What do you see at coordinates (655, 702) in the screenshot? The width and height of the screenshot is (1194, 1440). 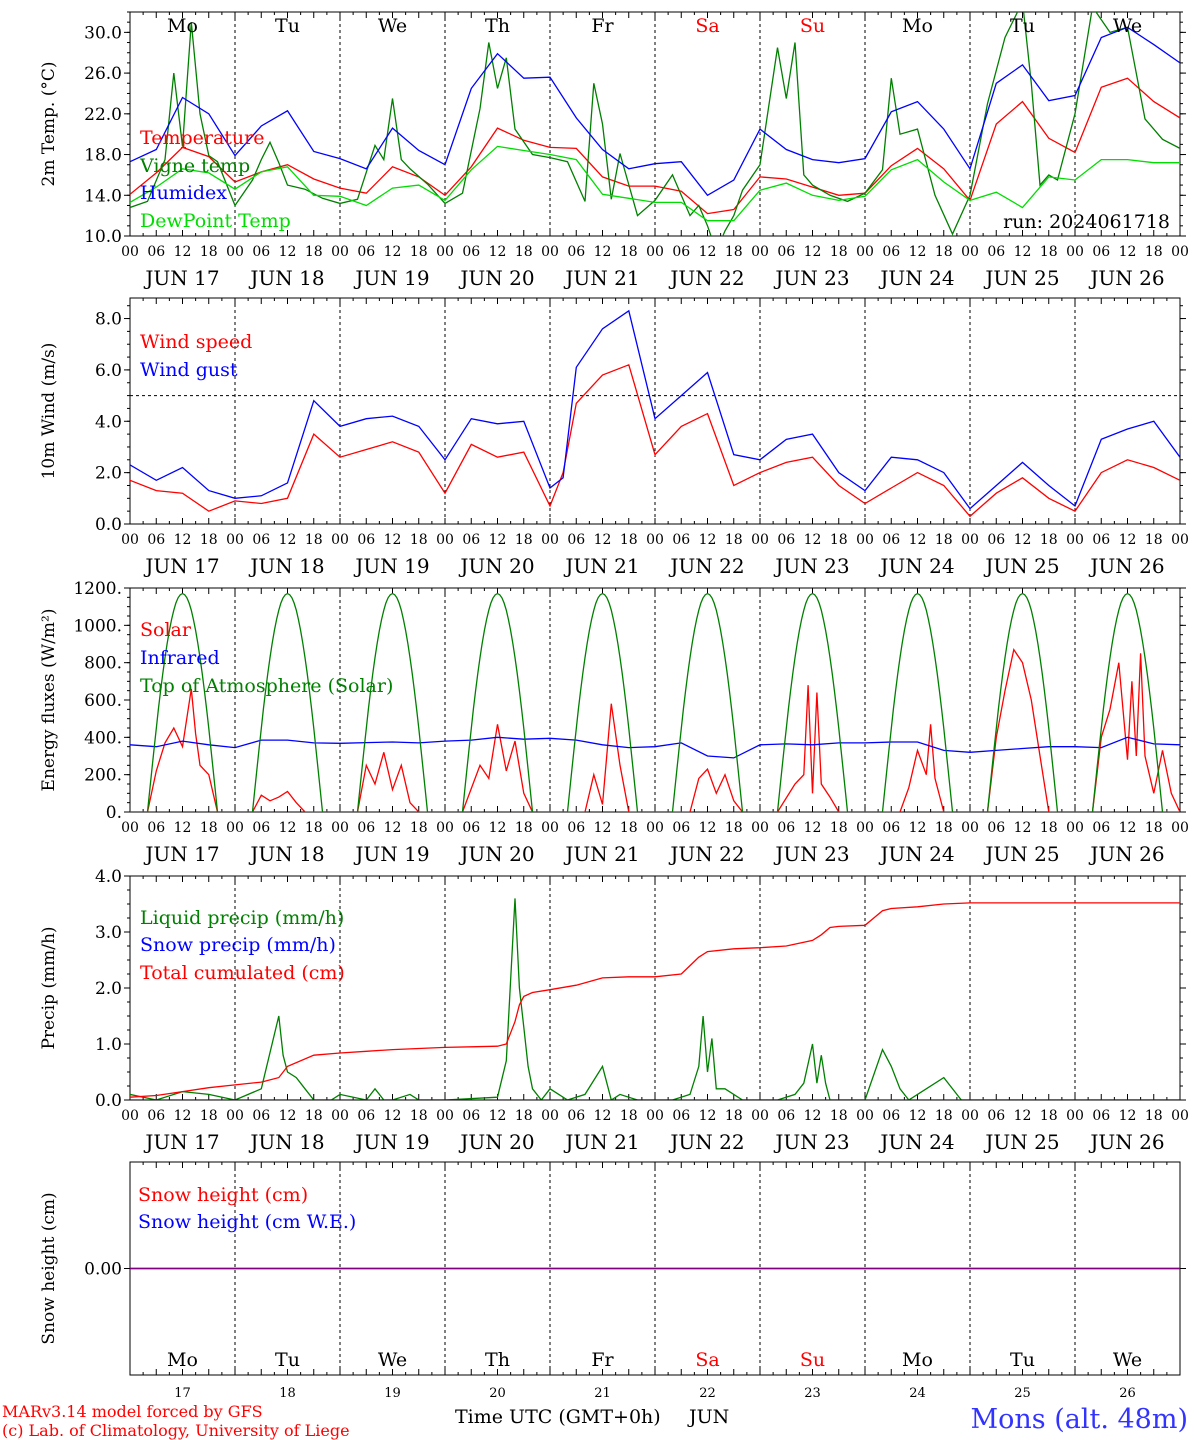 I see `series-line-top-of-atmosphere-solar-` at bounding box center [655, 702].